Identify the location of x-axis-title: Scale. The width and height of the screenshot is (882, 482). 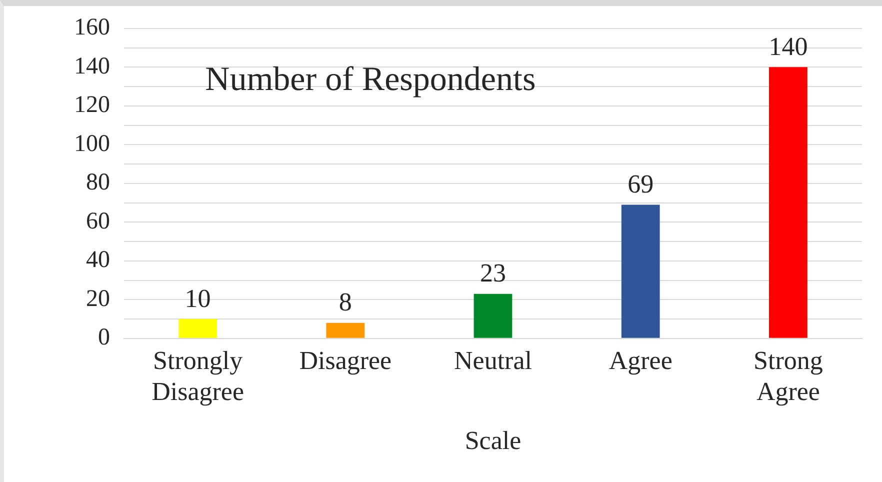
(493, 441).